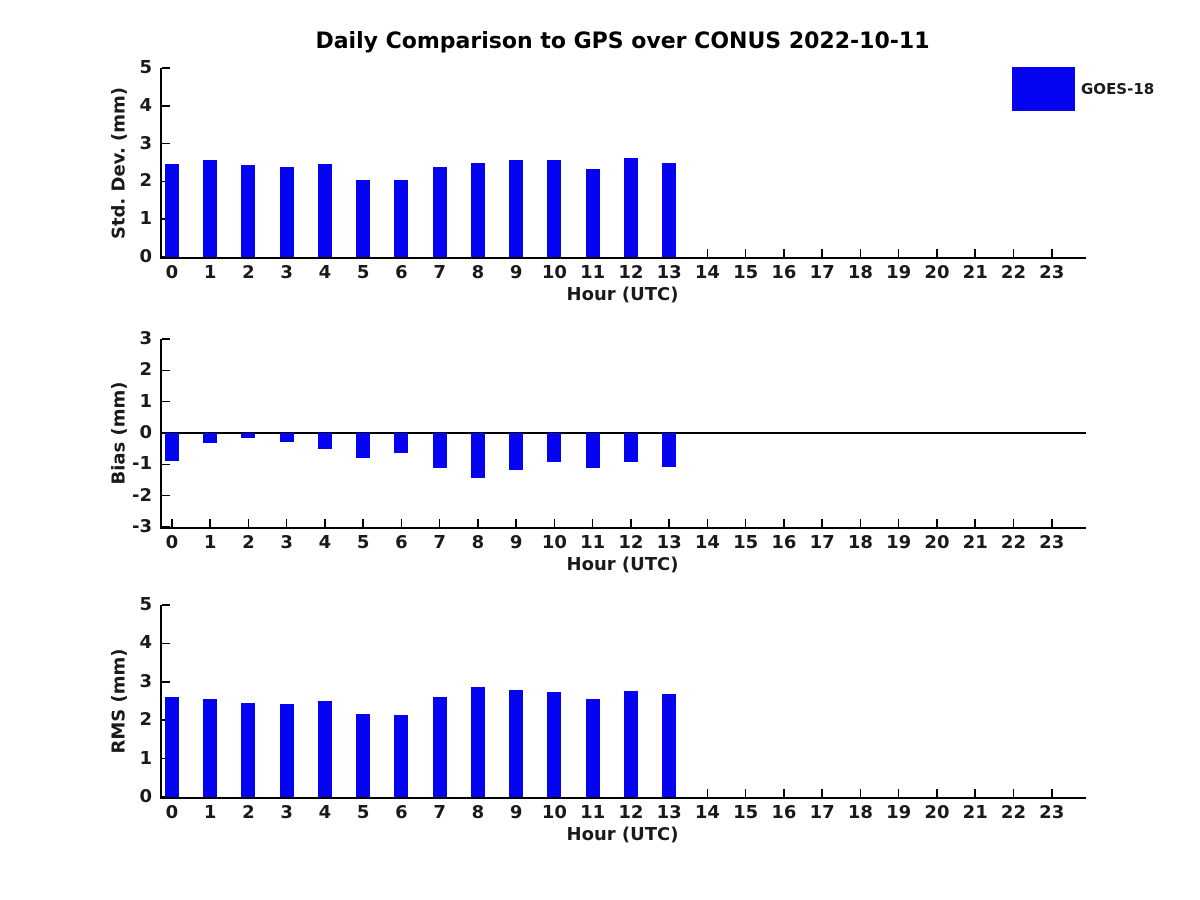 This screenshot has height=900, width=1200. I want to click on x-axis-spine, so click(623, 258).